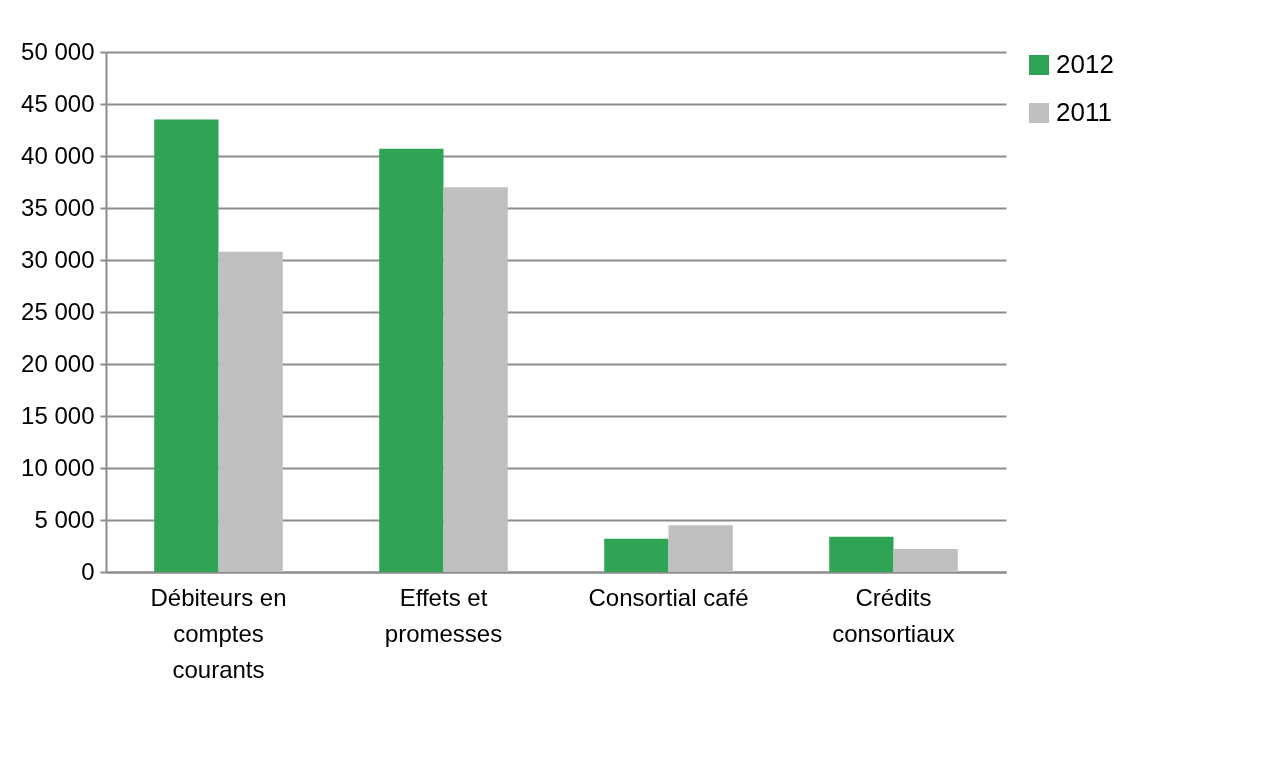 Image resolution: width=1288 pixels, height=765 pixels. What do you see at coordinates (58, 311) in the screenshot?
I see `y-tick-label: 25 000` at bounding box center [58, 311].